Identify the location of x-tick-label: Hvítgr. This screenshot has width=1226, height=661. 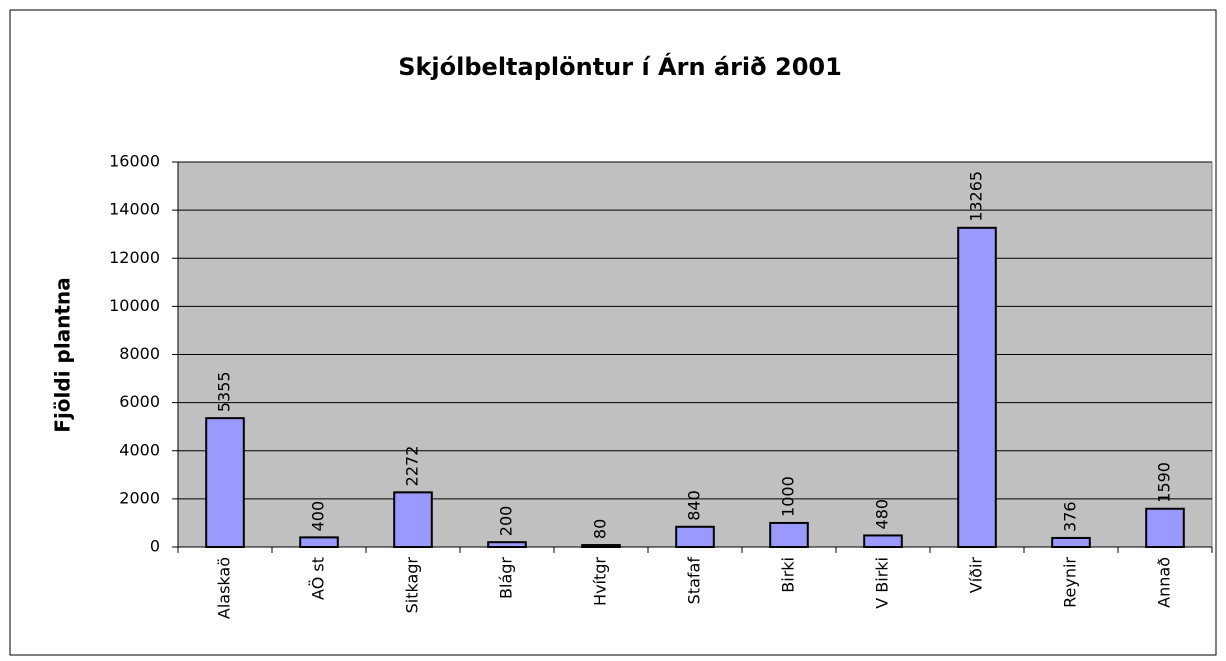
(600, 581).